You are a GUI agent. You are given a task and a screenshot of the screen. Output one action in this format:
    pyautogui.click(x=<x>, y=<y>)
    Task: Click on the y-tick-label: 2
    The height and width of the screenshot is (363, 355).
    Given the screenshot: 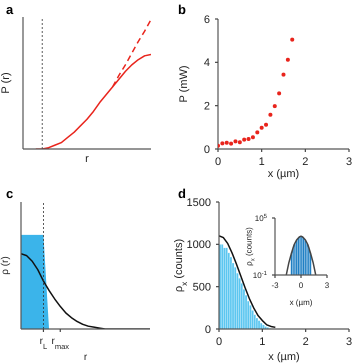 What is the action you would take?
    pyautogui.click(x=207, y=106)
    